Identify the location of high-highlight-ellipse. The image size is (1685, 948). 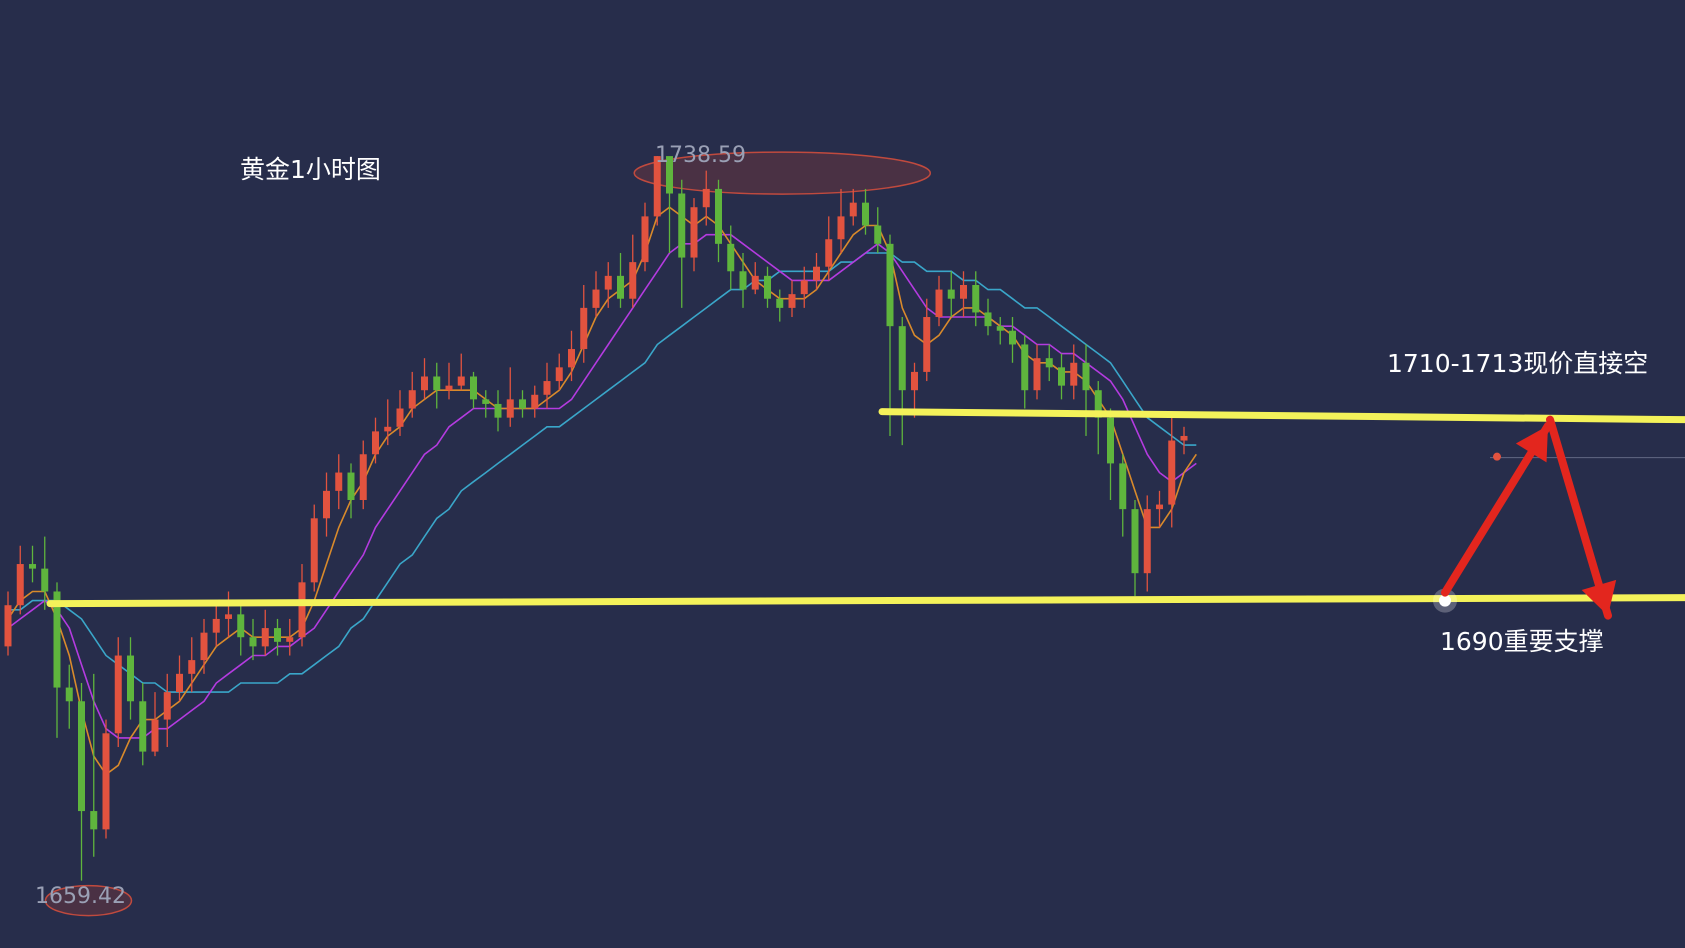
(782, 173).